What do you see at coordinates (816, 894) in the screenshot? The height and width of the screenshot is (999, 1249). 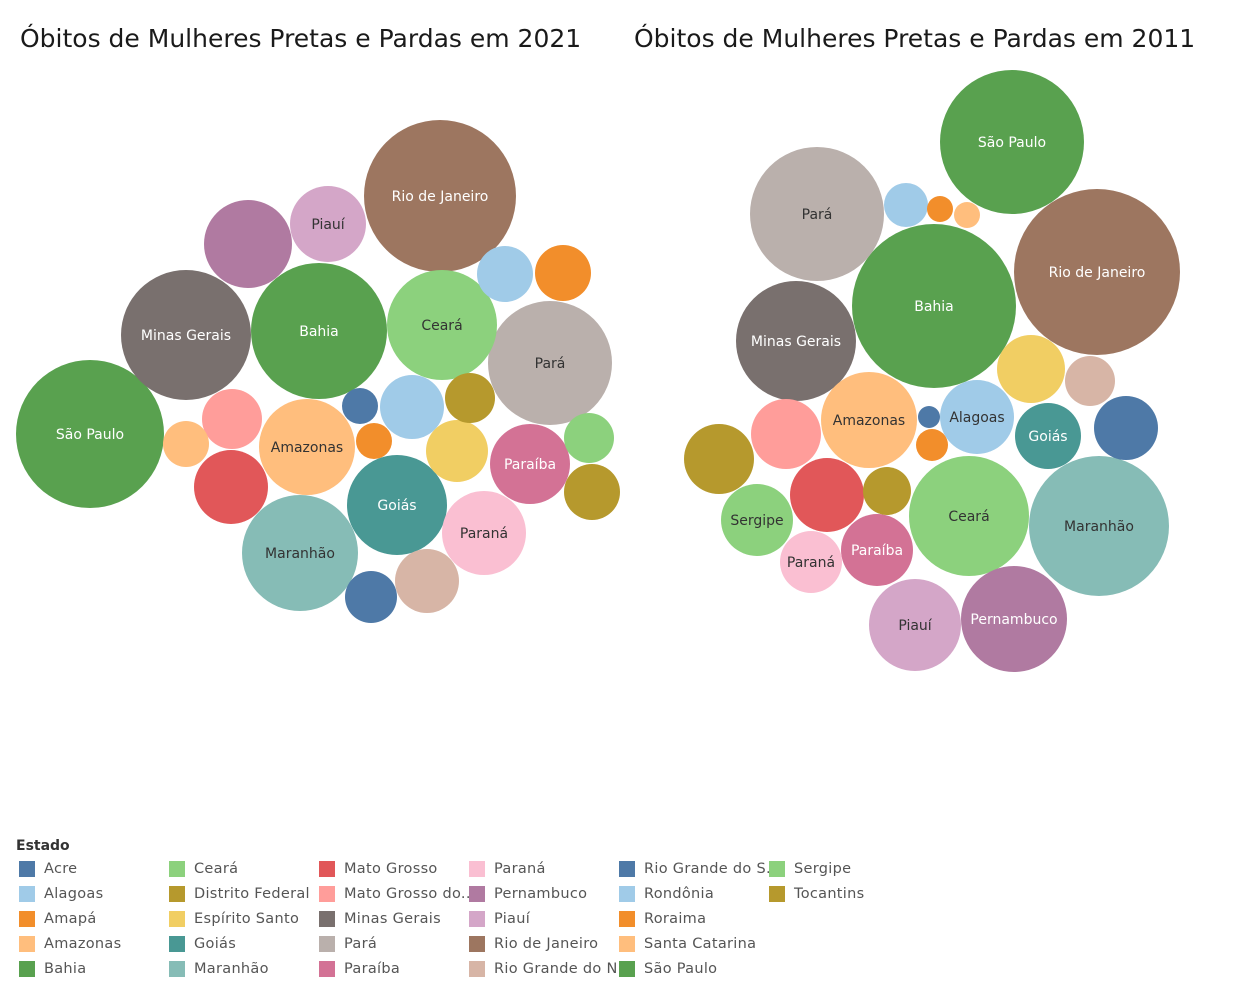 I see `legend-item: Tocantins` at bounding box center [816, 894].